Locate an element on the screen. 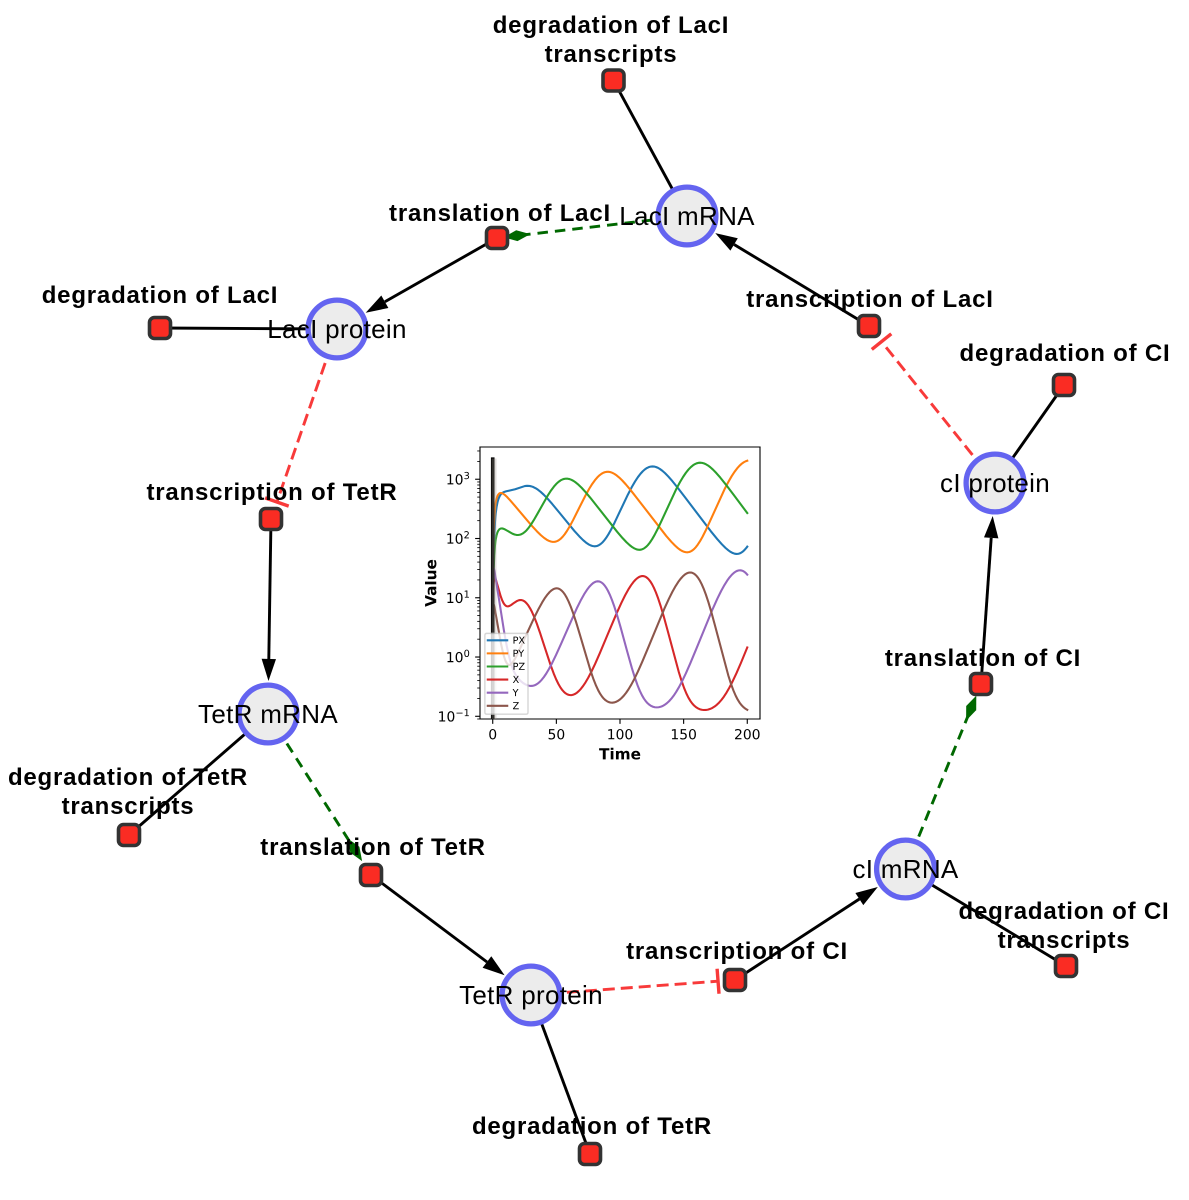 Image resolution: width=1189 pixels, height=1200 pixels. svg-text: cI protein is located at coordinates (995, 483).